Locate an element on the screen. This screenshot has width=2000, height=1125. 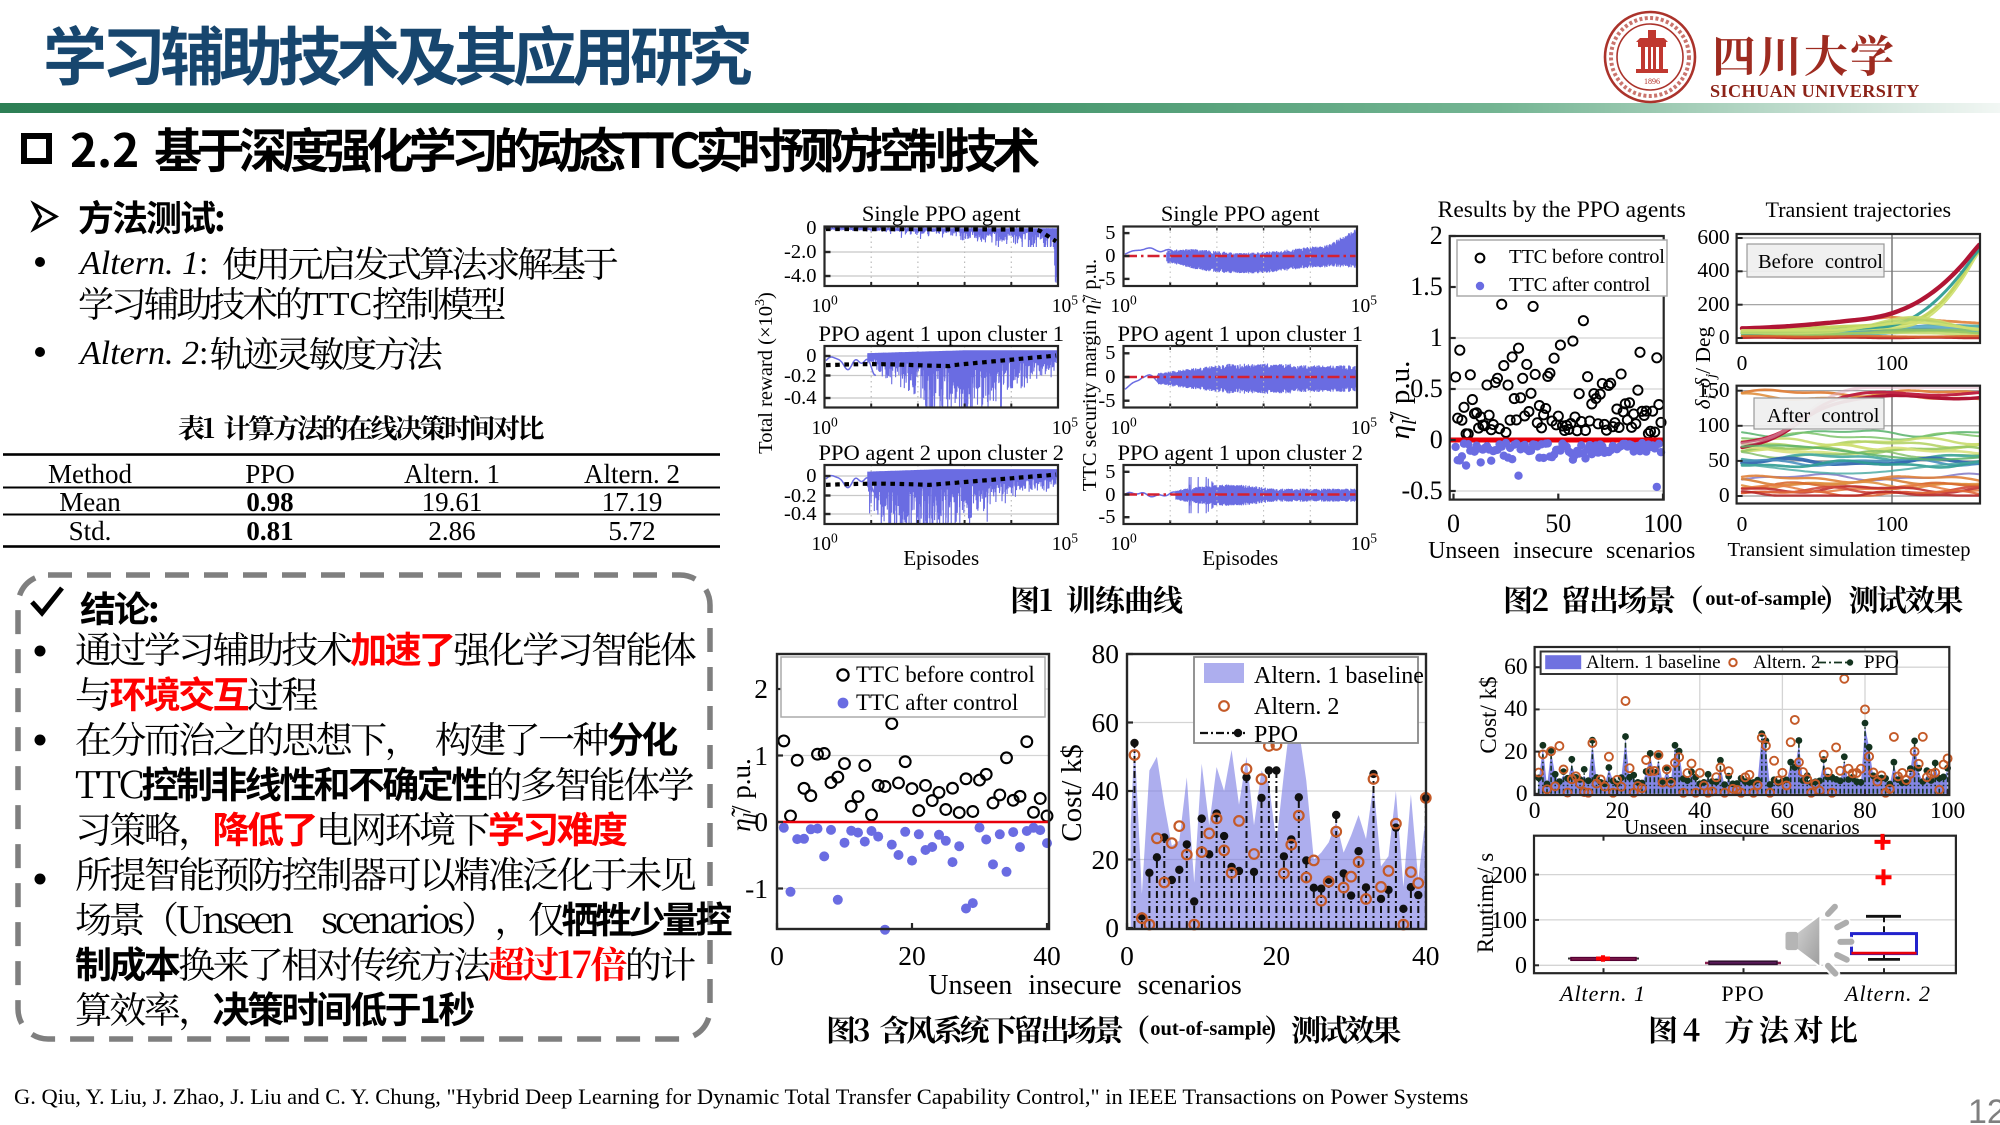
svg-text: 1896 is located at coordinates (1652, 81).